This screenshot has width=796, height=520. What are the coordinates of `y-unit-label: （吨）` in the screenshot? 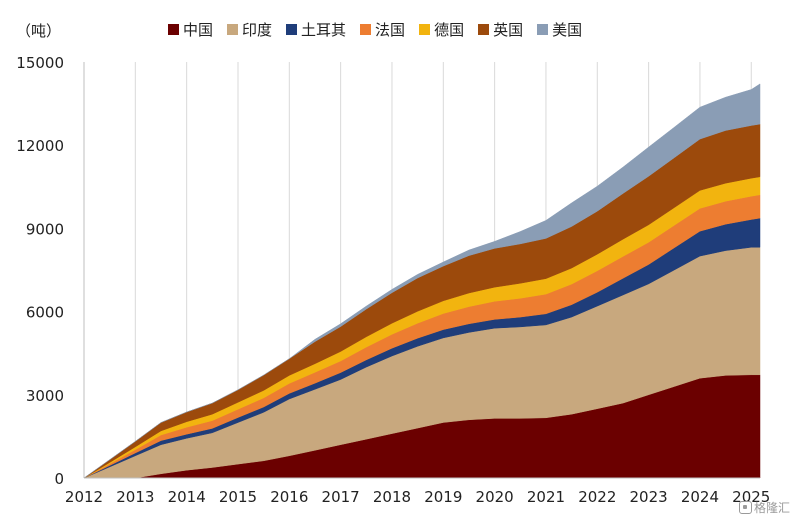 It's located at (39, 31).